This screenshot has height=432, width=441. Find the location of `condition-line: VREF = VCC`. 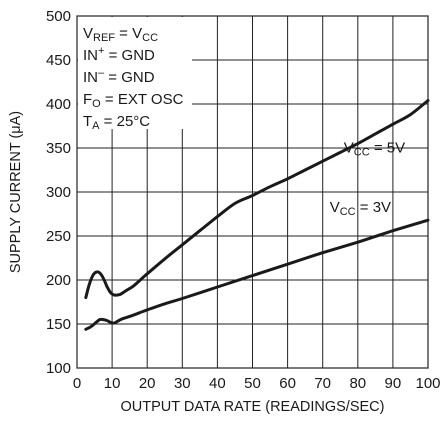

condition-line: VREF = VCC is located at coordinates (120, 34).